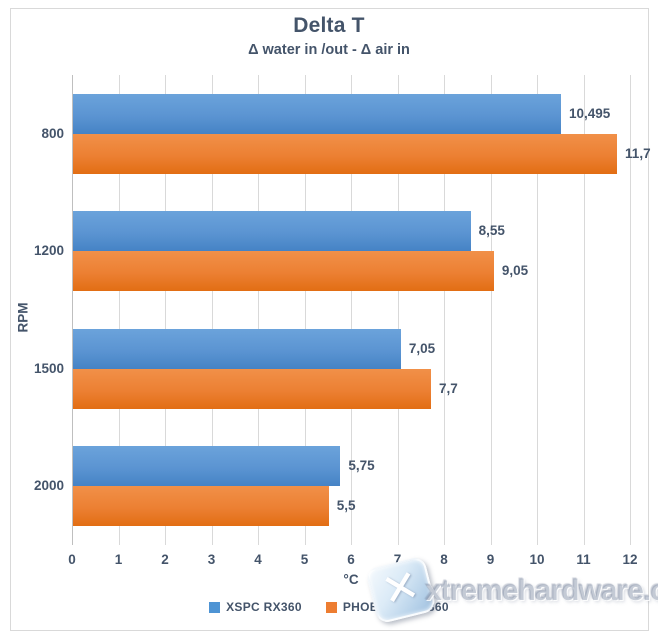 This screenshot has height=641, width=658. Describe the element at coordinates (317, 113) in the screenshot. I see `bar-xspc-rx360-800rpm` at that location.